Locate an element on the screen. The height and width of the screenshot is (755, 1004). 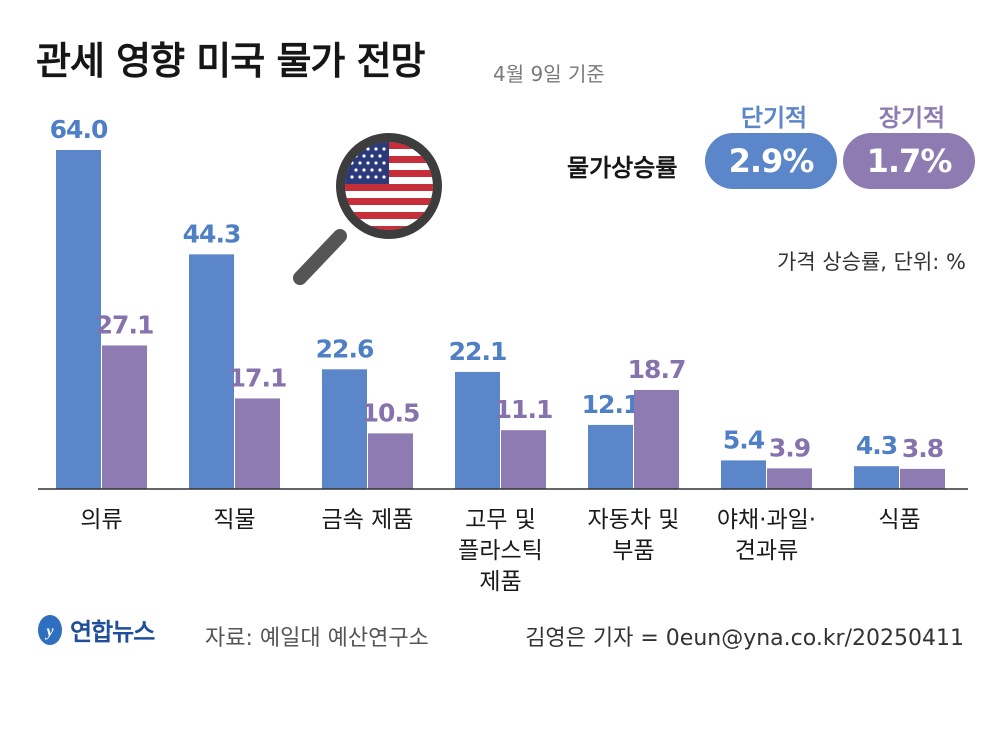
data-label-long-0: 27.1 is located at coordinates (125, 324).